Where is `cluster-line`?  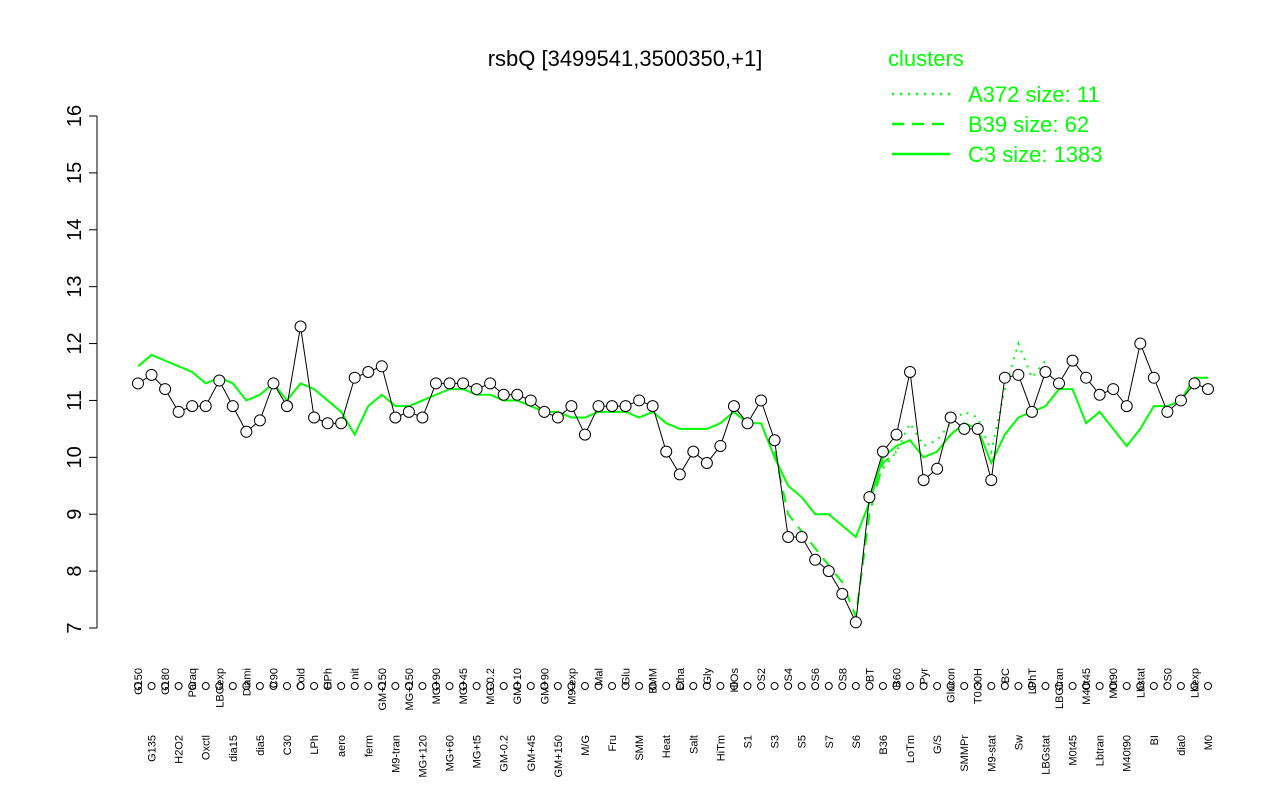 cluster-line is located at coordinates (835, 535).